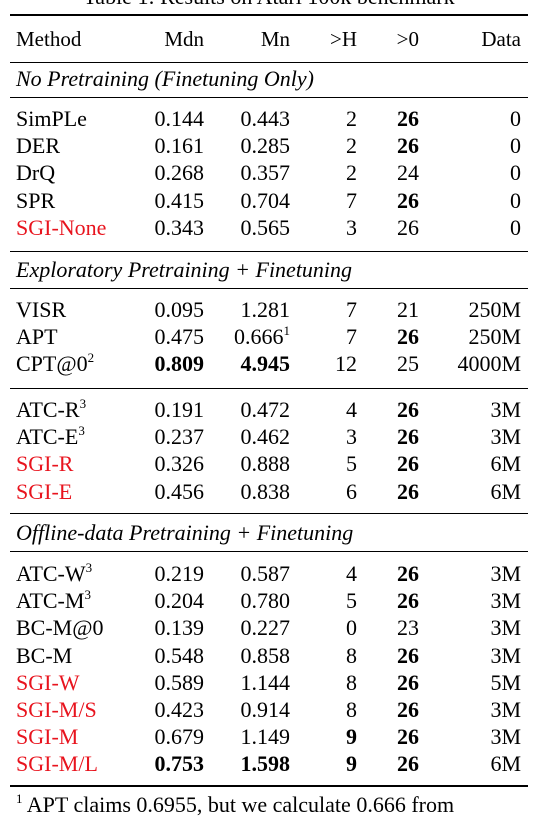 Image resolution: width=538 pixels, height=822 pixels. What do you see at coordinates (179, 601) in the screenshot?
I see `median-cell-text: 0.204` at bounding box center [179, 601].